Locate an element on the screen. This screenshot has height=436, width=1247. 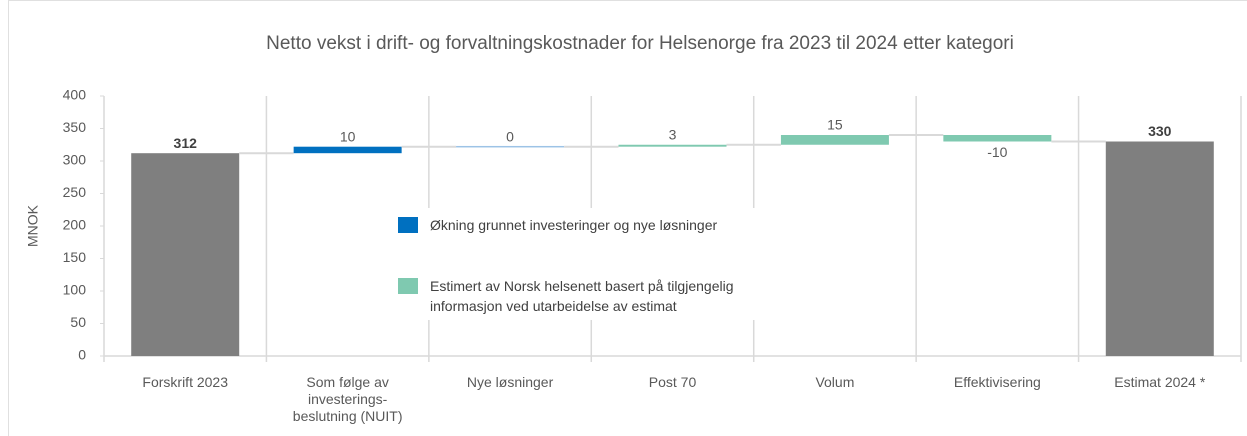
value-label: 330 is located at coordinates (1160, 131).